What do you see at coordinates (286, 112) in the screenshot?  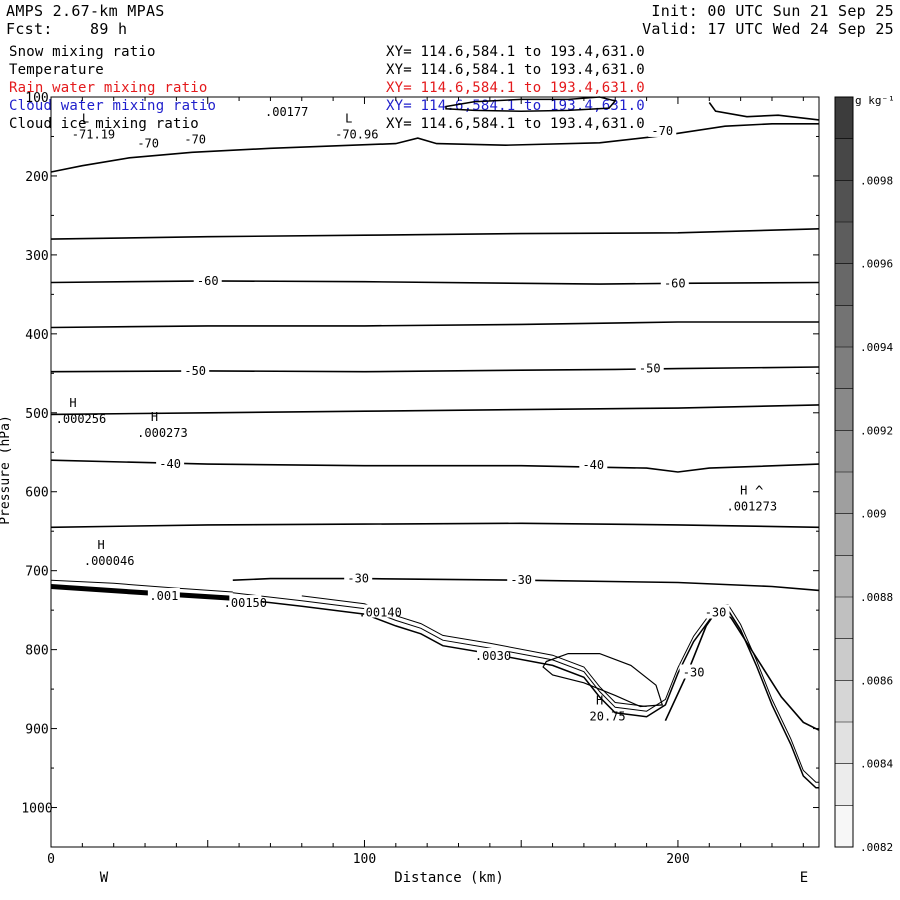 I see `top-cloud-label: .00177` at bounding box center [286, 112].